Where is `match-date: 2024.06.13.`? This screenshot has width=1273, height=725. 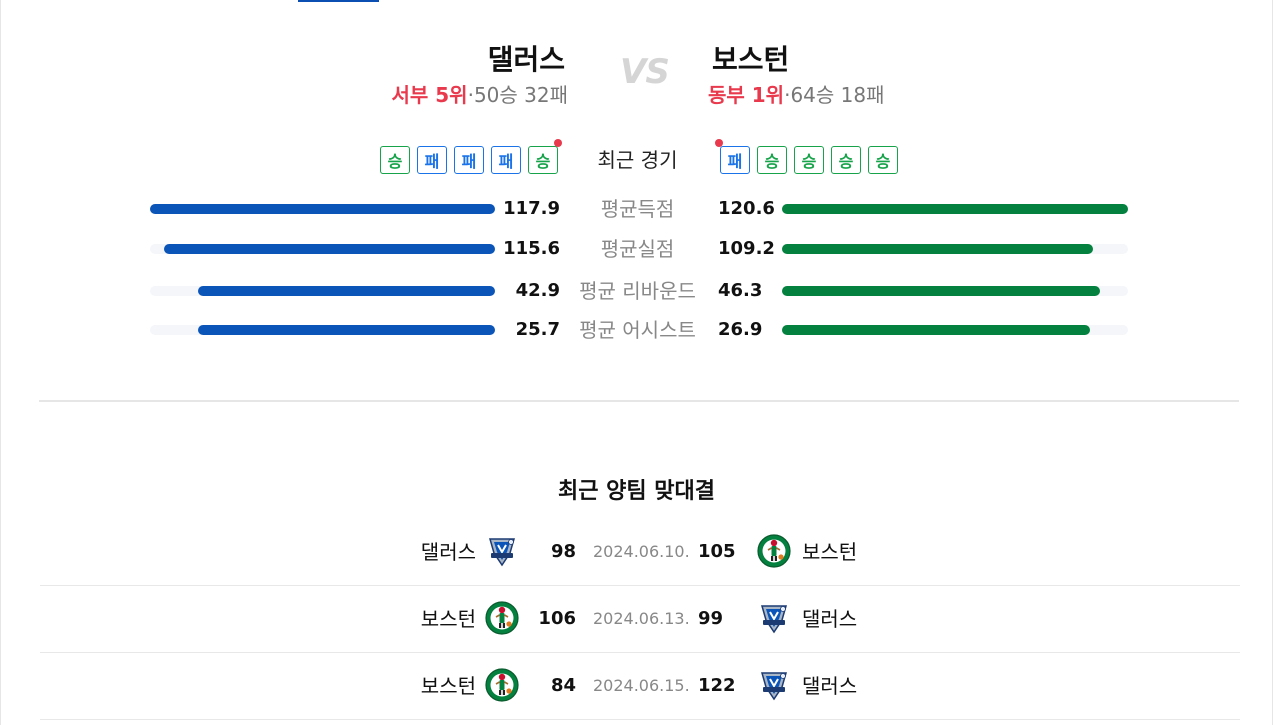 match-date: 2024.06.13. is located at coordinates (641, 618).